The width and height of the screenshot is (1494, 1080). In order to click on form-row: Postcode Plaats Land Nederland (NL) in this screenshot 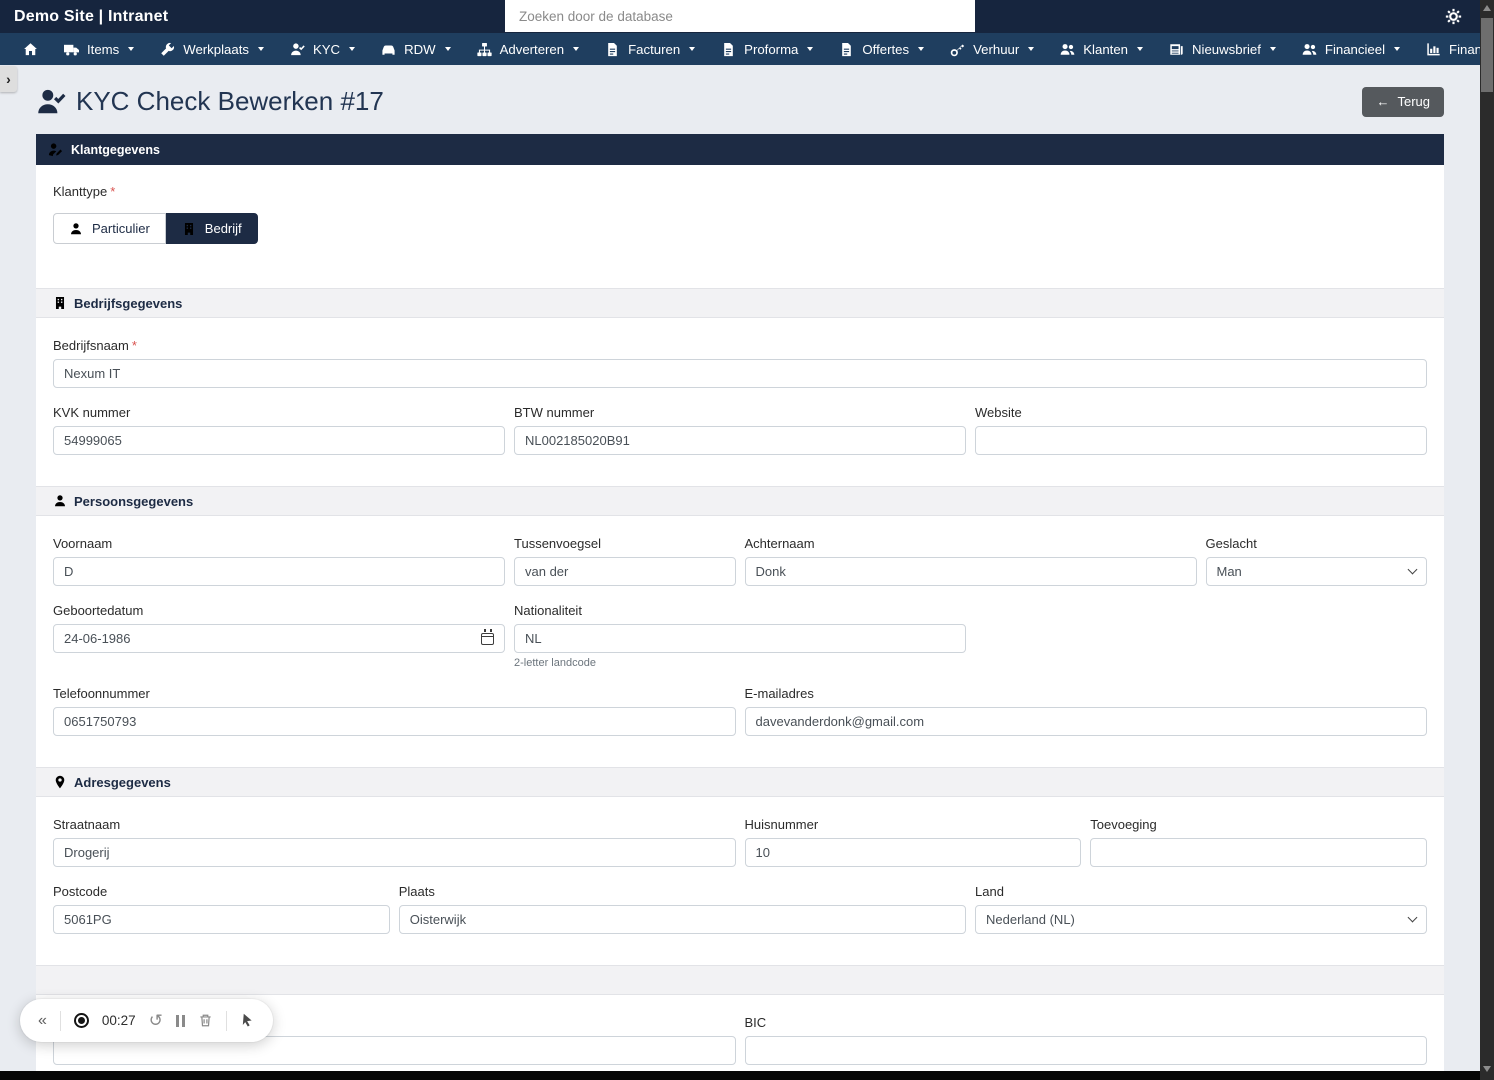, I will do `click(740, 909)`.